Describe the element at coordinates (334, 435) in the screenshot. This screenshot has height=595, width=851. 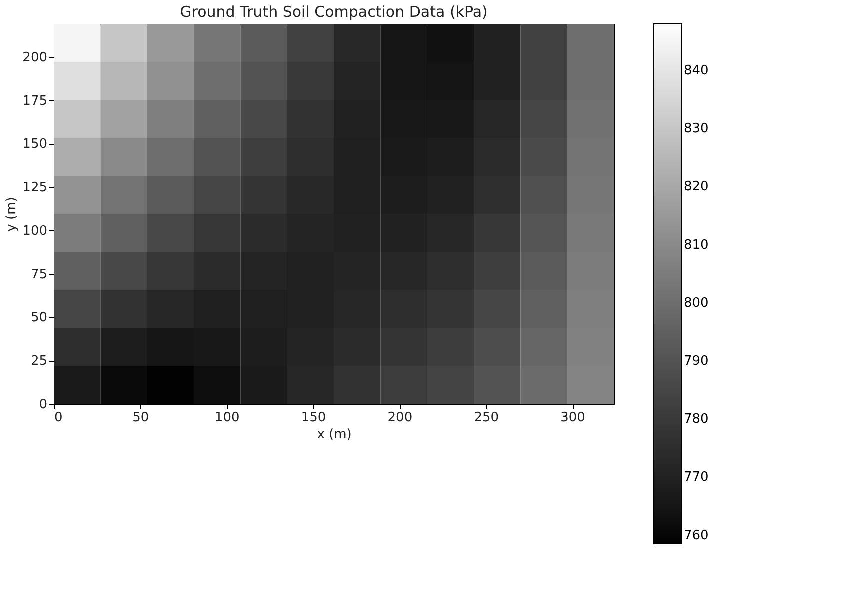
I see `x-axis-title: x (m)` at that location.